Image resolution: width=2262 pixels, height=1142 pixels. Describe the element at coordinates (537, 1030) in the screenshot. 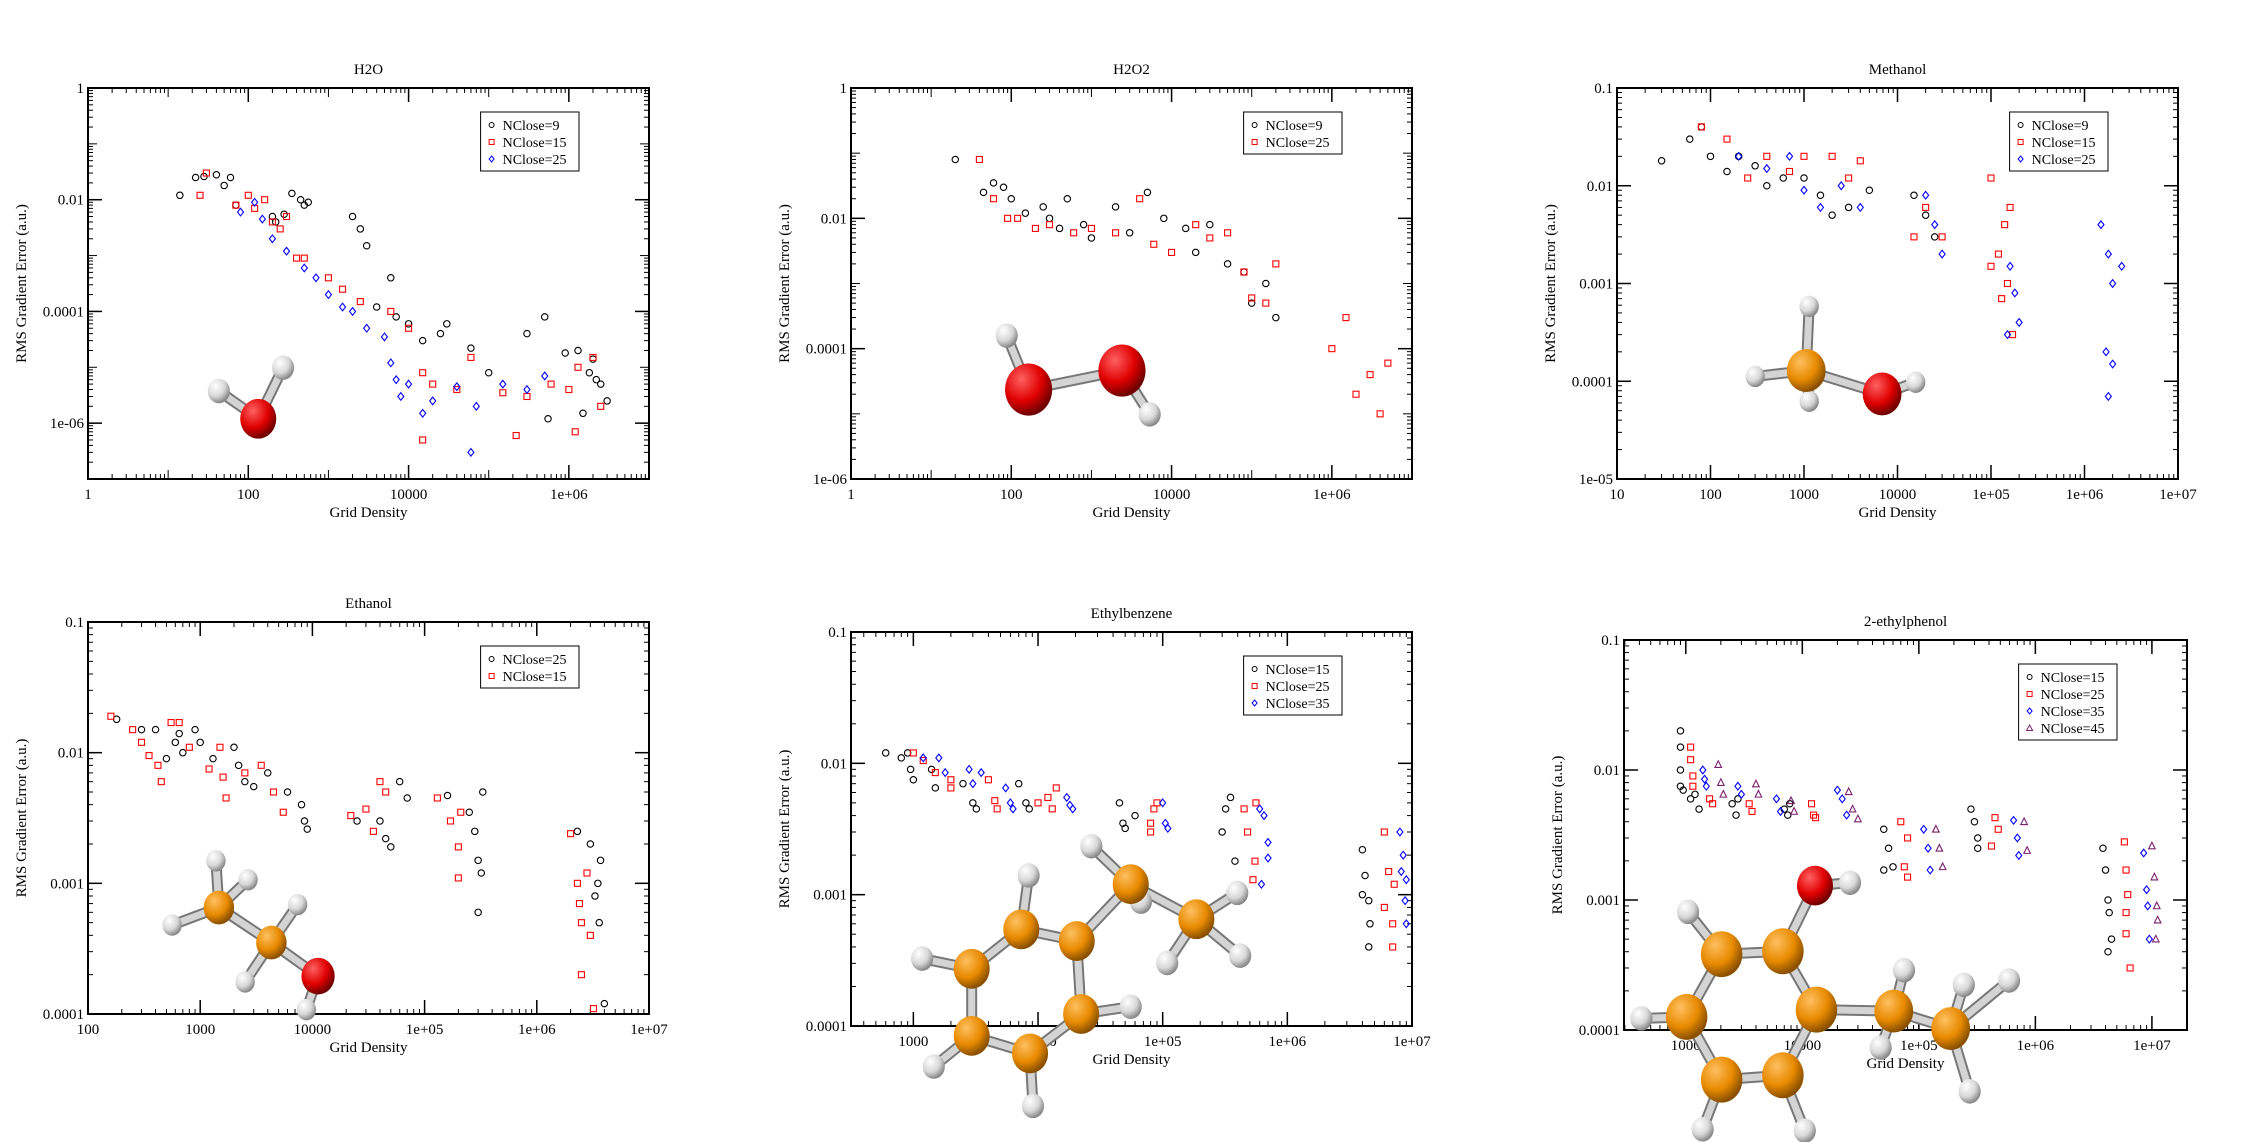

I see `x-tick-label: 1e+06` at that location.